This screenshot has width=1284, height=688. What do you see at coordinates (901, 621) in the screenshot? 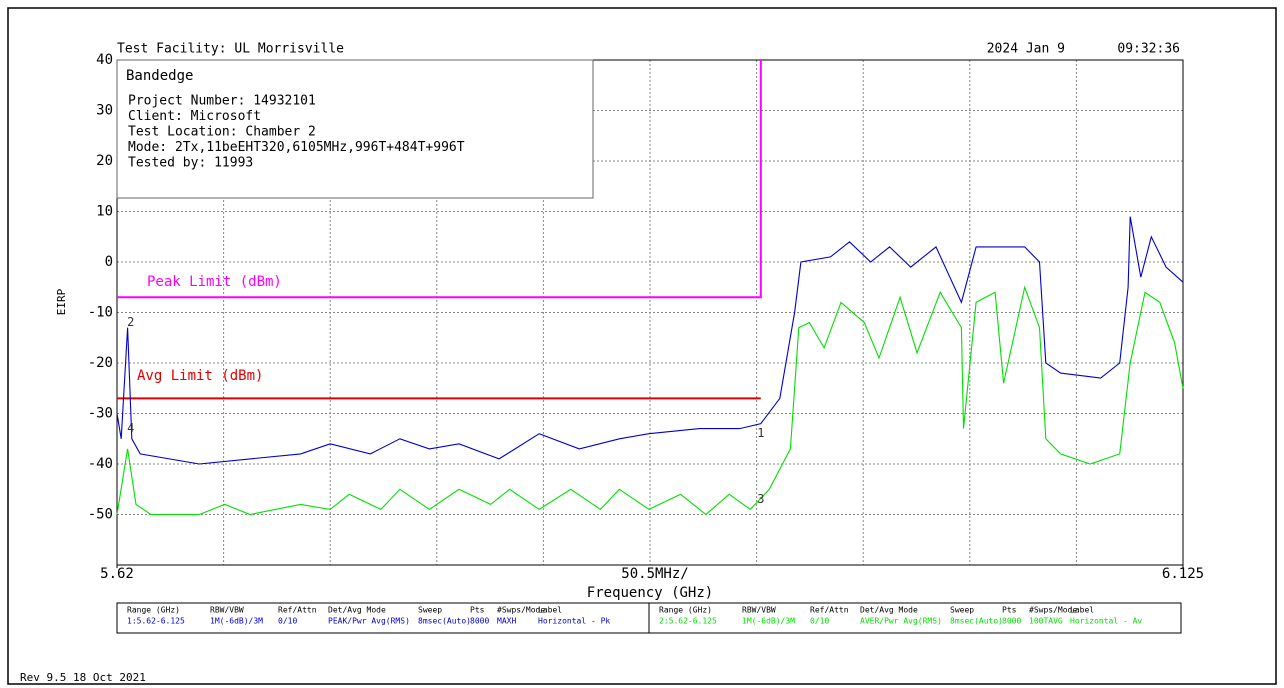
I see `settings-cell: AVER/Pwr Avg(RMS)` at bounding box center [901, 621].